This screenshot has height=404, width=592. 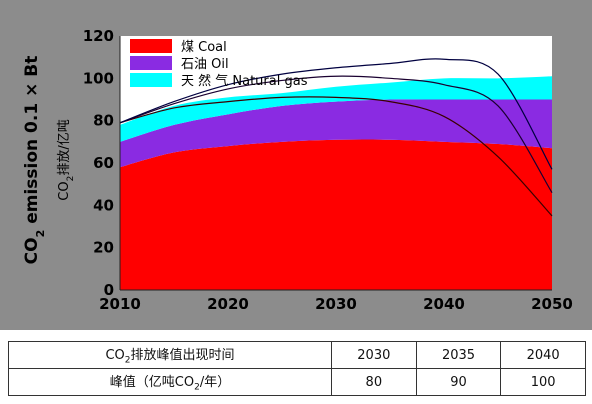 What do you see at coordinates (103, 121) in the screenshot?
I see `y-tick-label: 80` at bounding box center [103, 121].